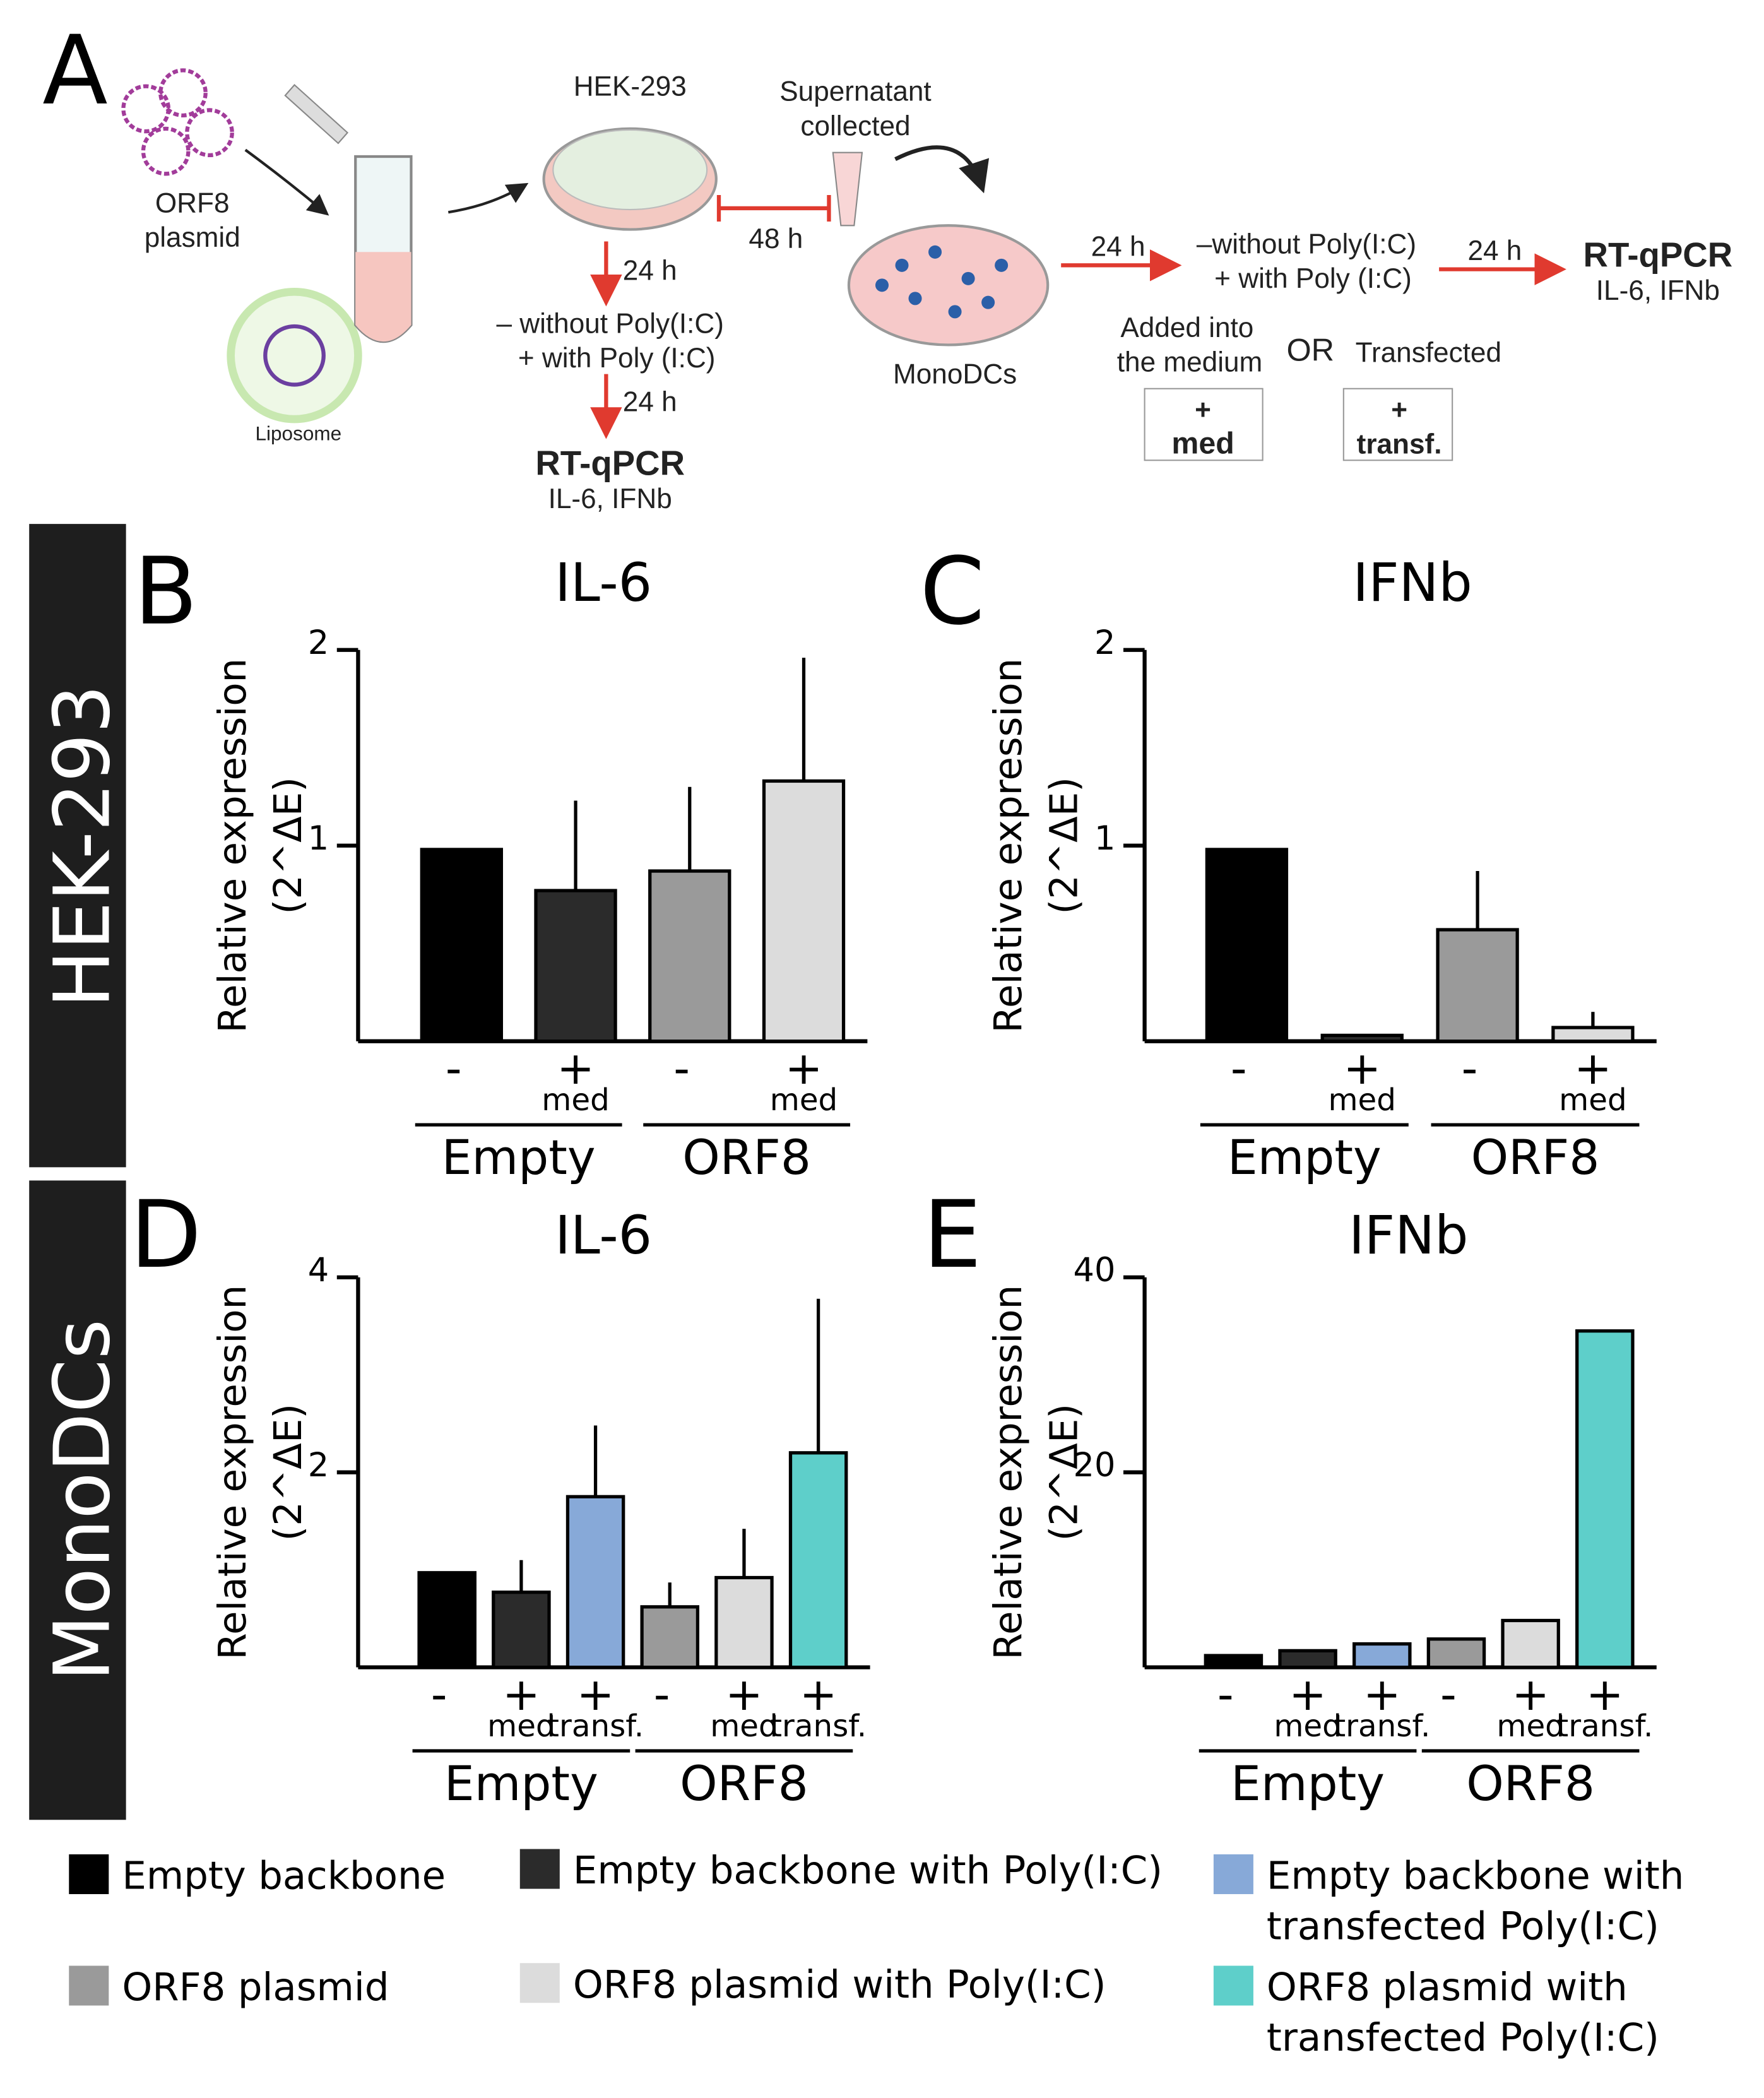  What do you see at coordinates (630, 87) in the screenshot?
I see `diagram-text: HEK-293` at bounding box center [630, 87].